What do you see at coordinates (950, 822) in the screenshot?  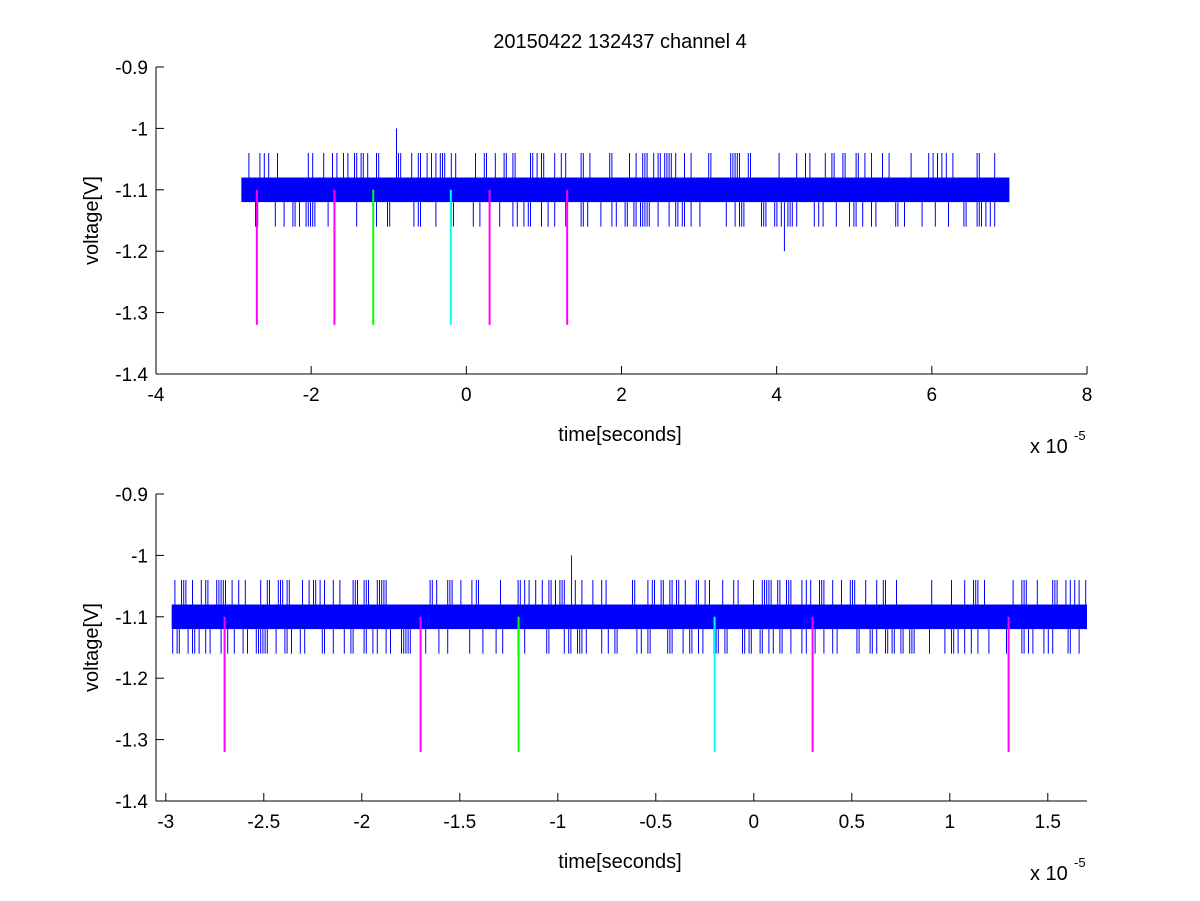 I see `x-tick-label: 1` at bounding box center [950, 822].